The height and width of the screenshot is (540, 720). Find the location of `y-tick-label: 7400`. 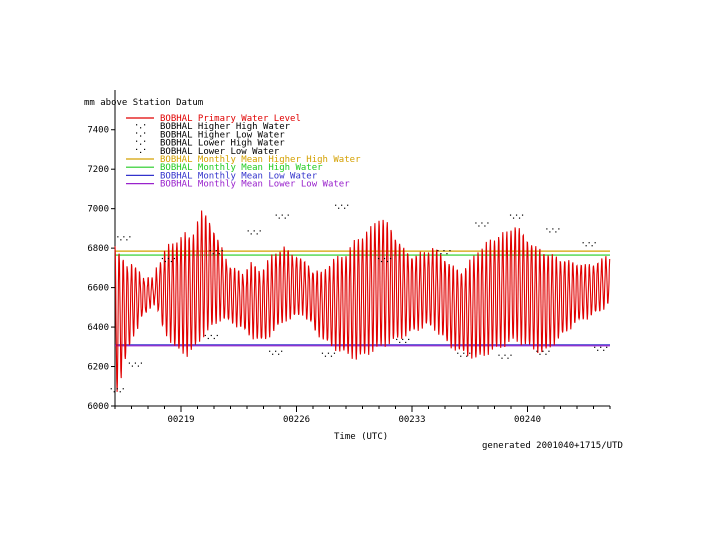

y-tick-label: 7400 is located at coordinates (98, 131).